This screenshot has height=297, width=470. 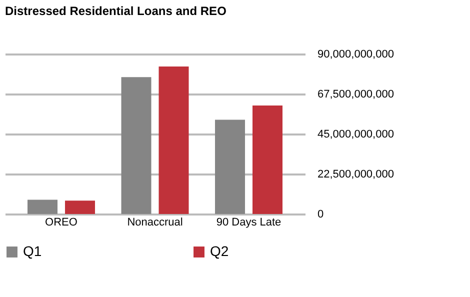 What do you see at coordinates (155, 222) in the screenshot?
I see `x-tick-label: Nonaccrual` at bounding box center [155, 222].